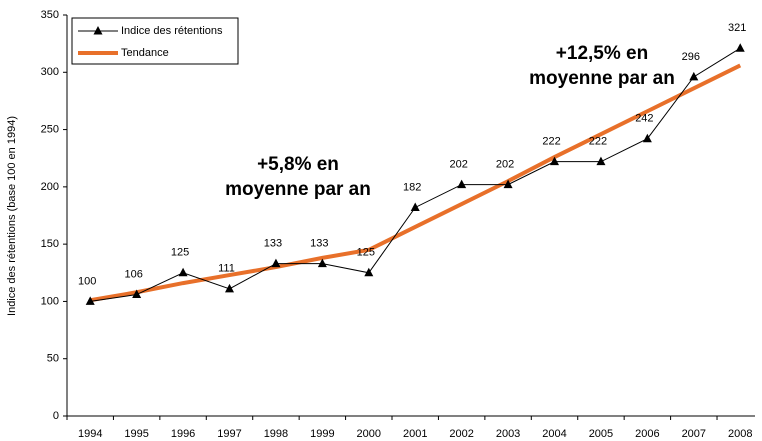 Image resolution: width=762 pixels, height=441 pixels. I want to click on x-tick-label: 1996, so click(183, 434).